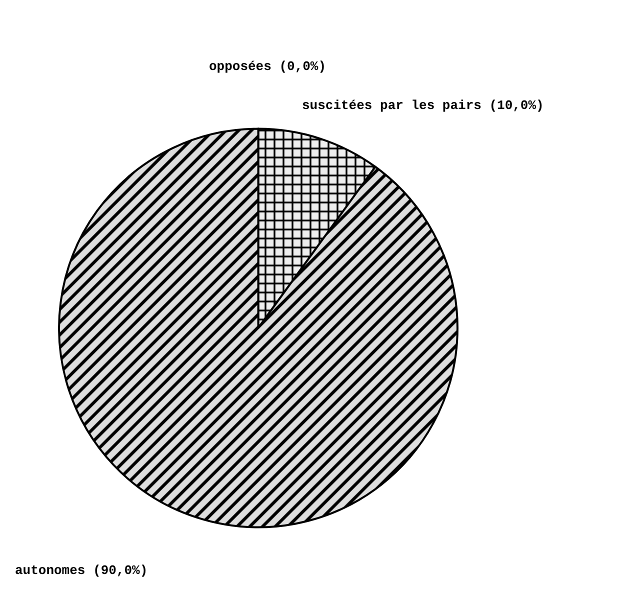  What do you see at coordinates (423, 105) in the screenshot?
I see `slice-label: suscitées par les pairs (10,0%)` at bounding box center [423, 105].